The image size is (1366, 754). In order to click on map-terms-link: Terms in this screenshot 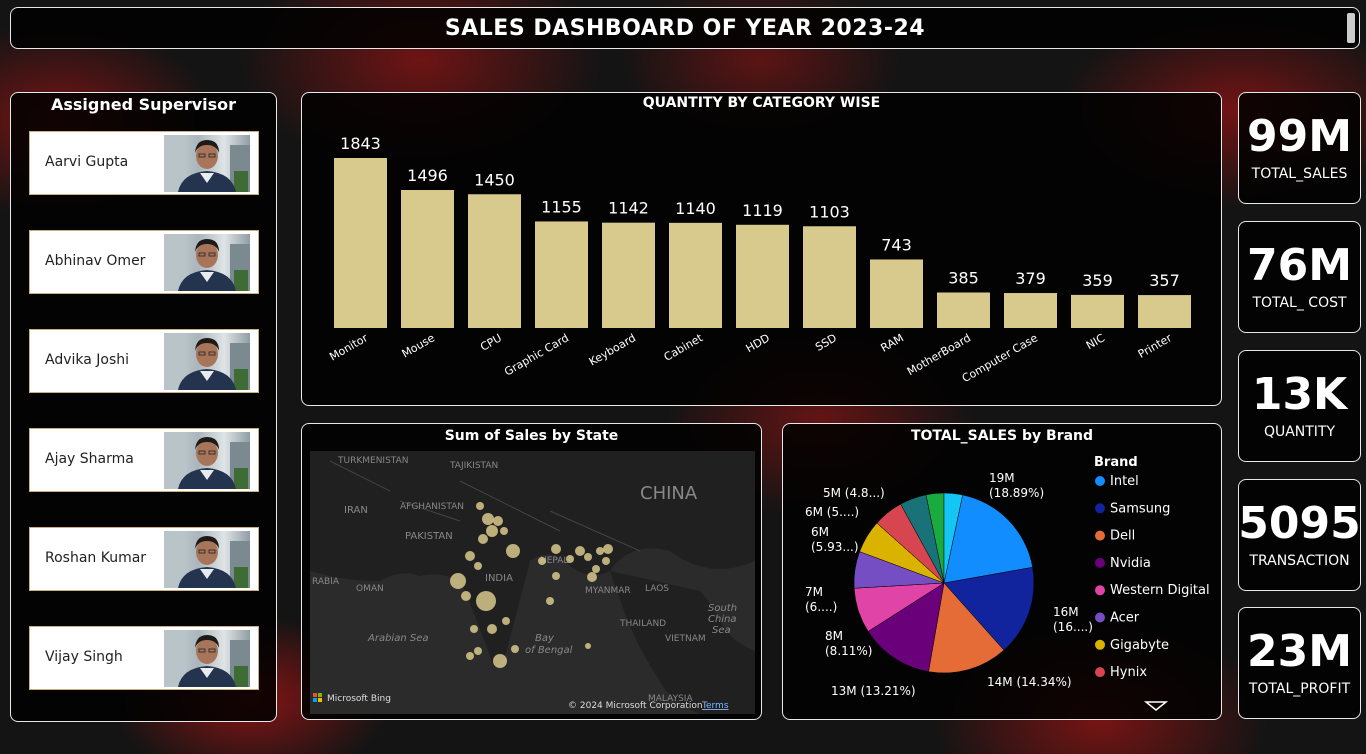, I will do `click(715, 706)`.